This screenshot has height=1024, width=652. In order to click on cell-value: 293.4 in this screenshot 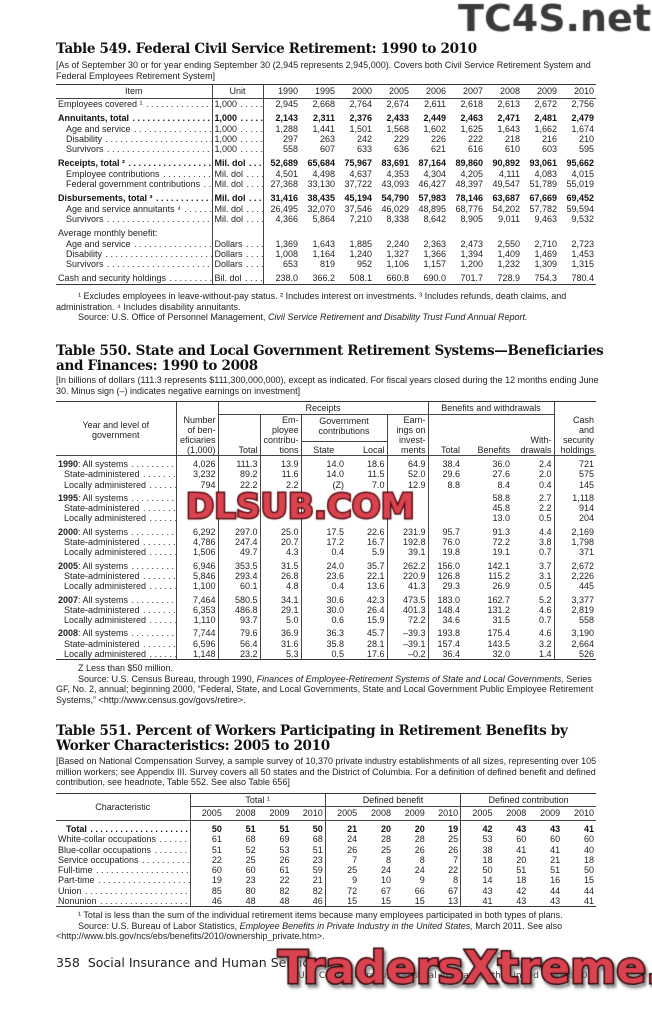, I will do `click(239, 576)`.